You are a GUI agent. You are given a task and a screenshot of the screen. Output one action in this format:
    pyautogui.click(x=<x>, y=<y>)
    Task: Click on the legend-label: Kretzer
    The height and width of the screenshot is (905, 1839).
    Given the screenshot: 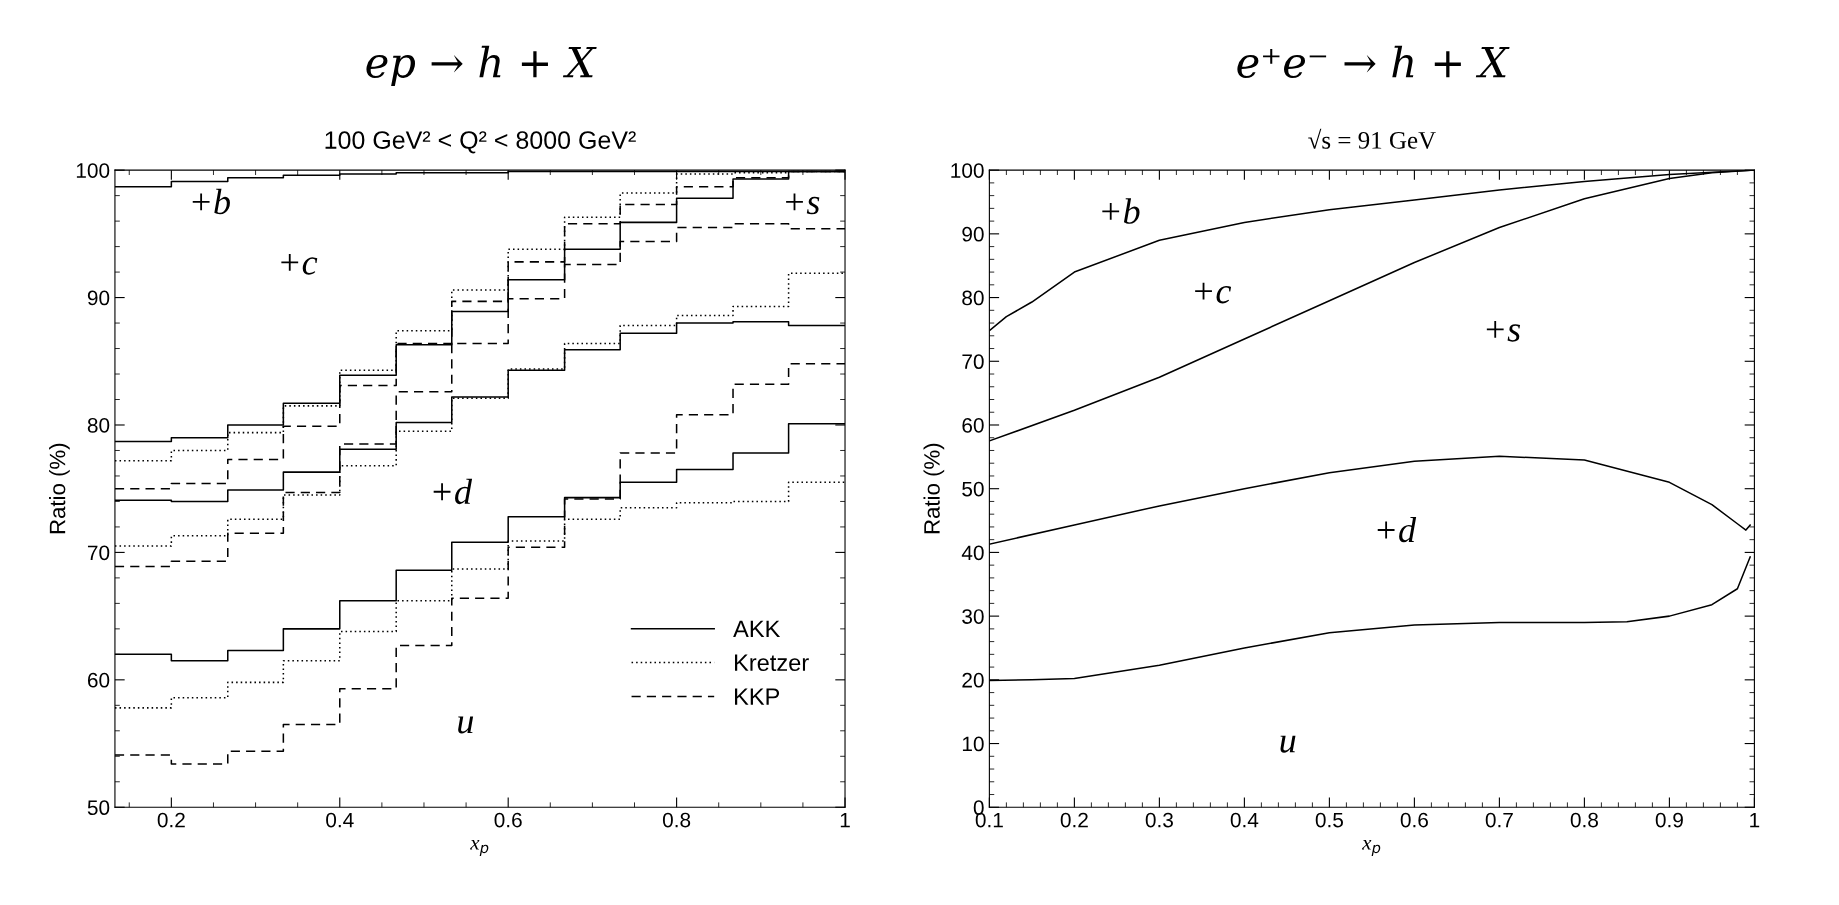 What is the action you would take?
    pyautogui.click(x=772, y=663)
    